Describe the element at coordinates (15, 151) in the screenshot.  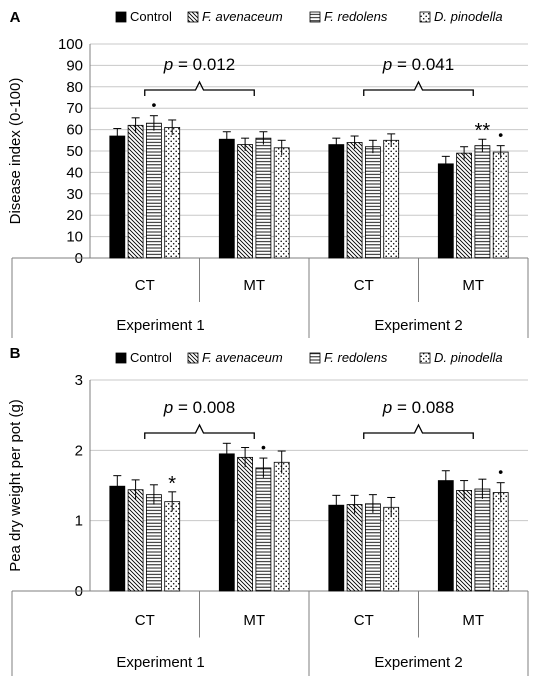
I see `y-axis-title: Disease index (0-100)` at that location.